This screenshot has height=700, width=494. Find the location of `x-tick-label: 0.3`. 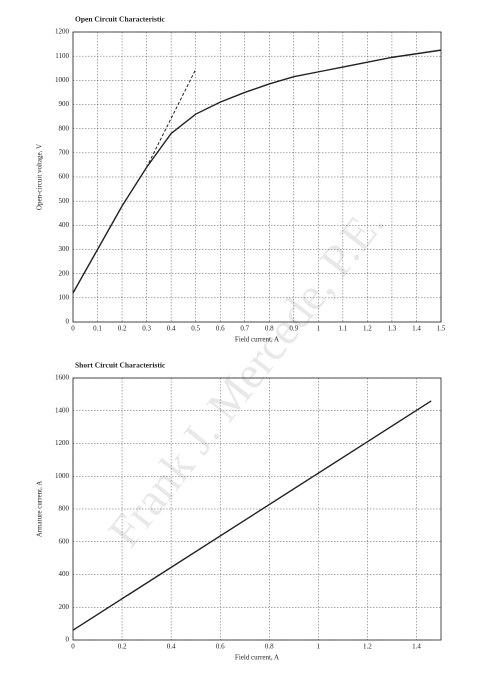

x-tick-label: 0.3 is located at coordinates (146, 329).